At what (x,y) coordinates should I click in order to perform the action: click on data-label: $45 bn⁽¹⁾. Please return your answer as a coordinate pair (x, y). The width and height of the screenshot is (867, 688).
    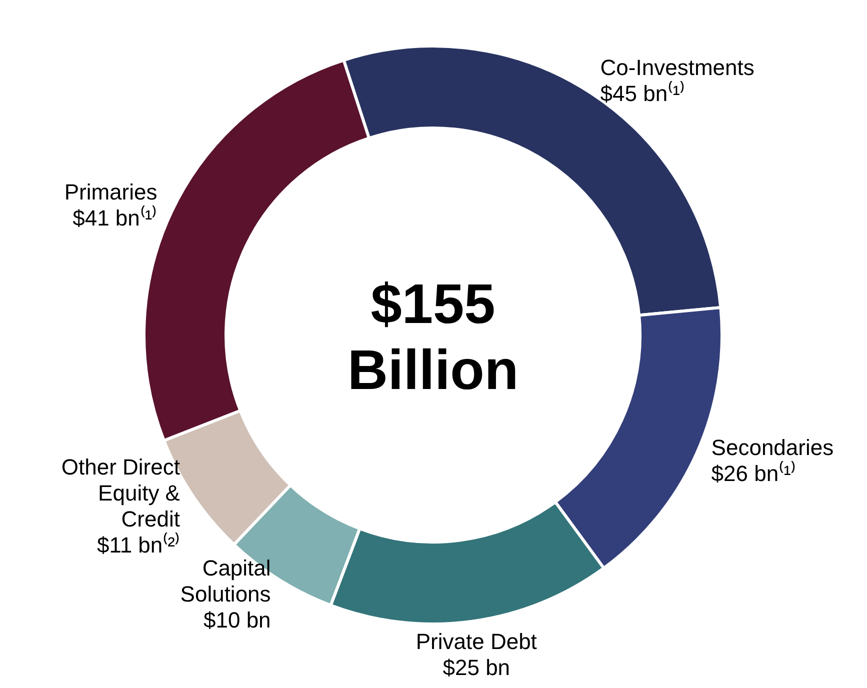
    Looking at the image, I should click on (642, 93).